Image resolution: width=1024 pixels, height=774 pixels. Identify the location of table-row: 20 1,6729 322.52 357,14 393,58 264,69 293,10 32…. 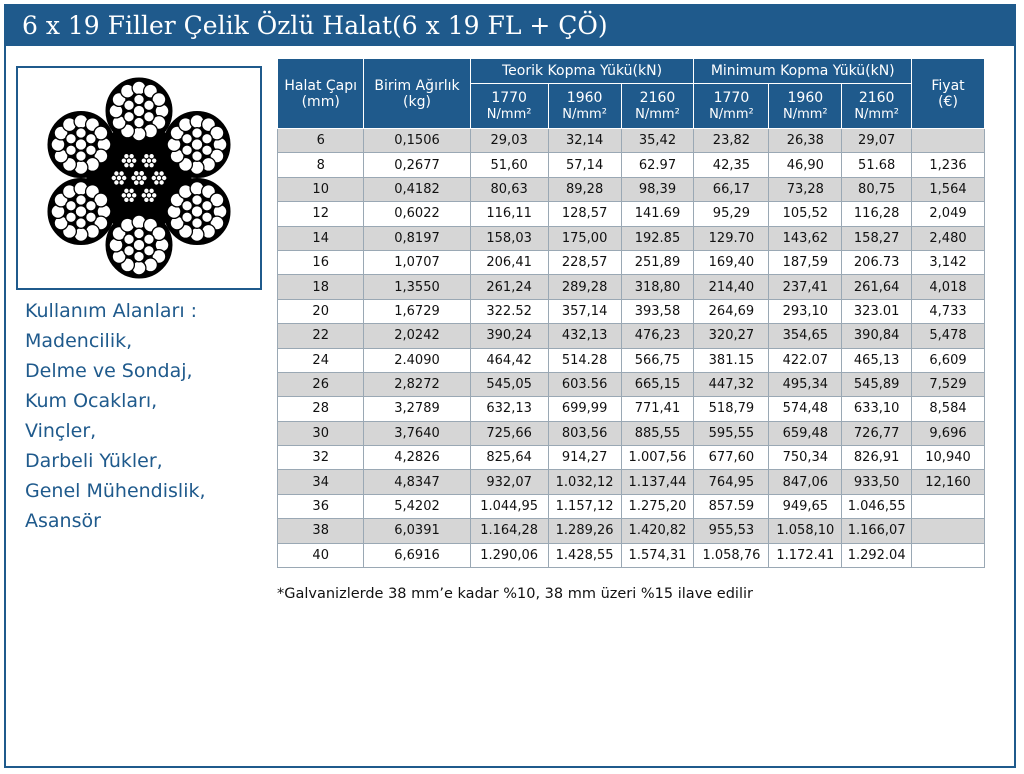
(630, 311).